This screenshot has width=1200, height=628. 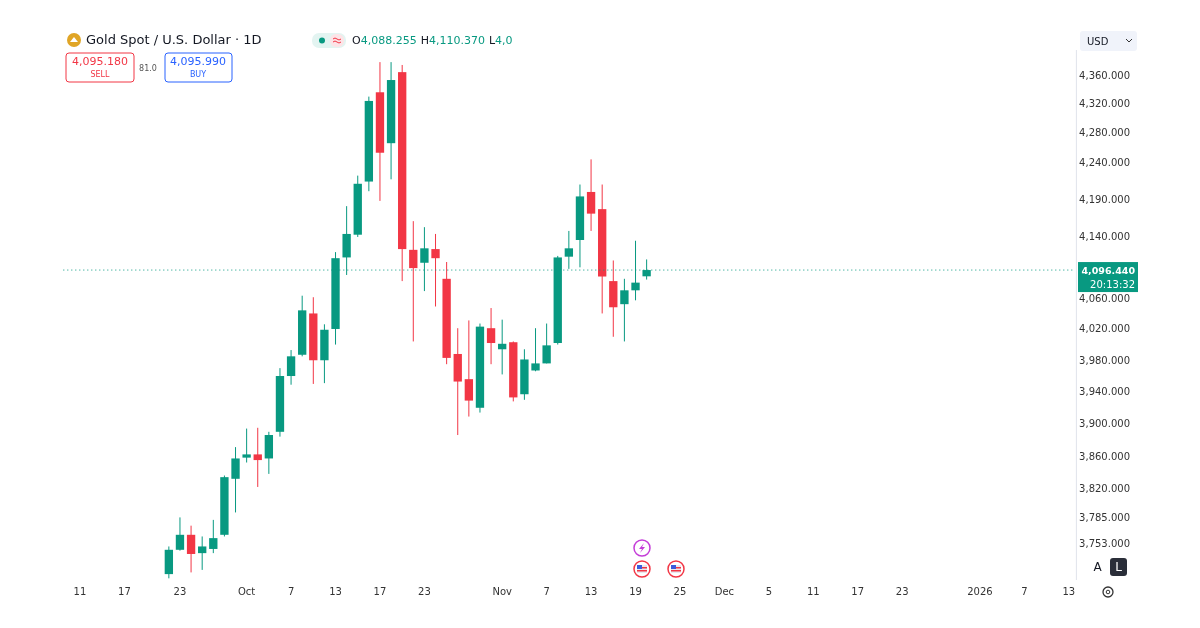 What do you see at coordinates (1104, 360) in the screenshot?
I see `y-tick-label: 3,980.000` at bounding box center [1104, 360].